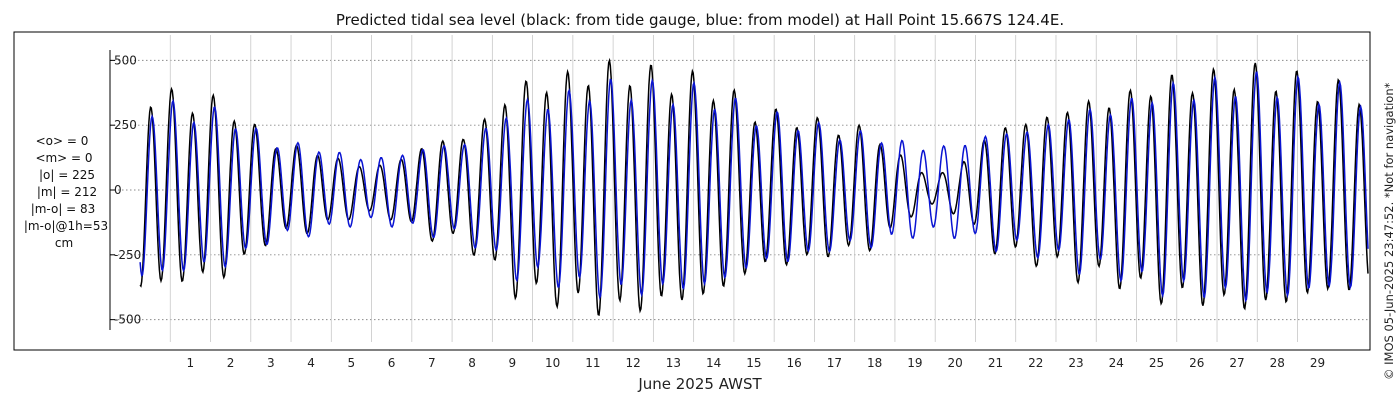 The width and height of the screenshot is (1400, 400). Describe the element at coordinates (311, 363) in the screenshot. I see `x-tick-label: 4` at that location.